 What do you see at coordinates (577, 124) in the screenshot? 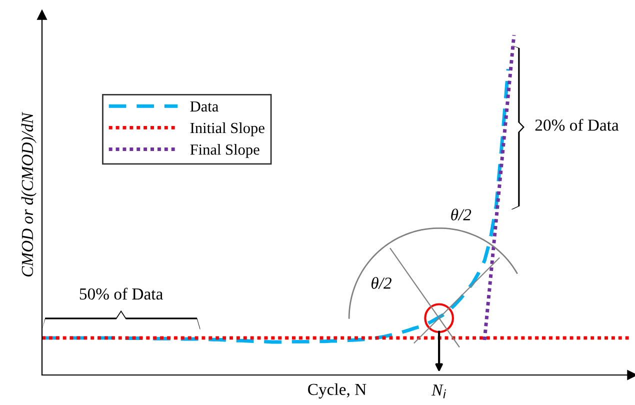
I see `annotation: 20% of Data` at bounding box center [577, 124].